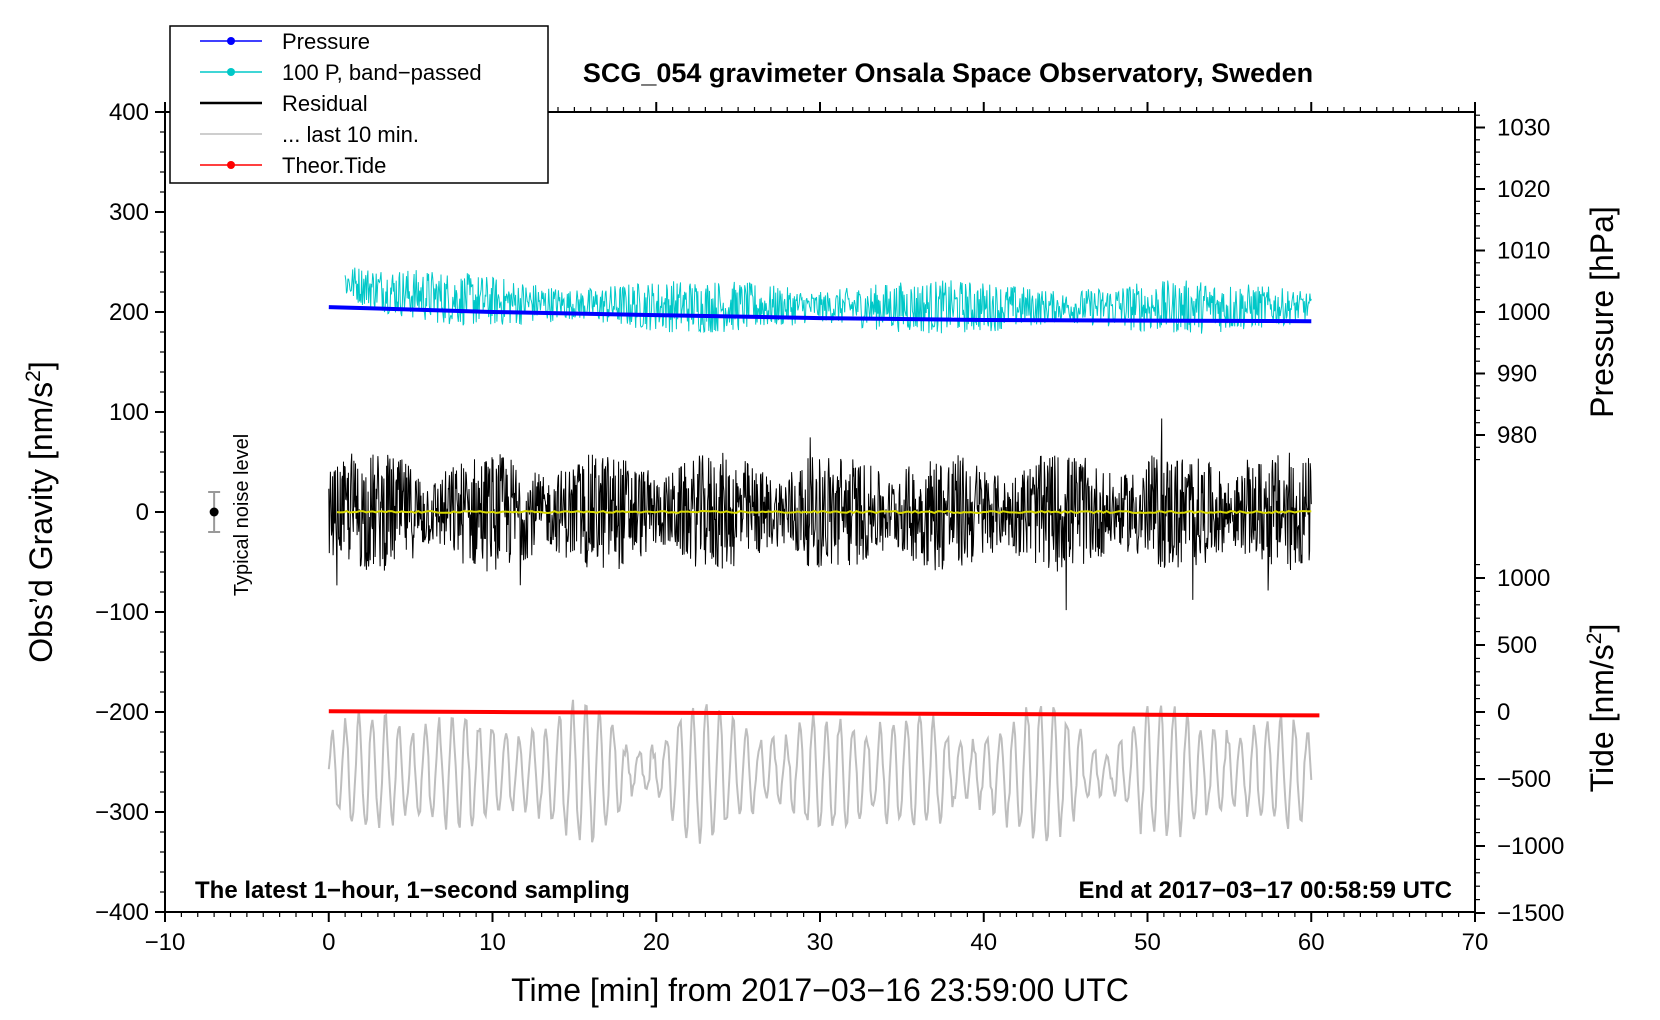 The width and height of the screenshot is (1660, 1020). Describe the element at coordinates (1475, 942) in the screenshot. I see `x-tick-label: 70` at that location.